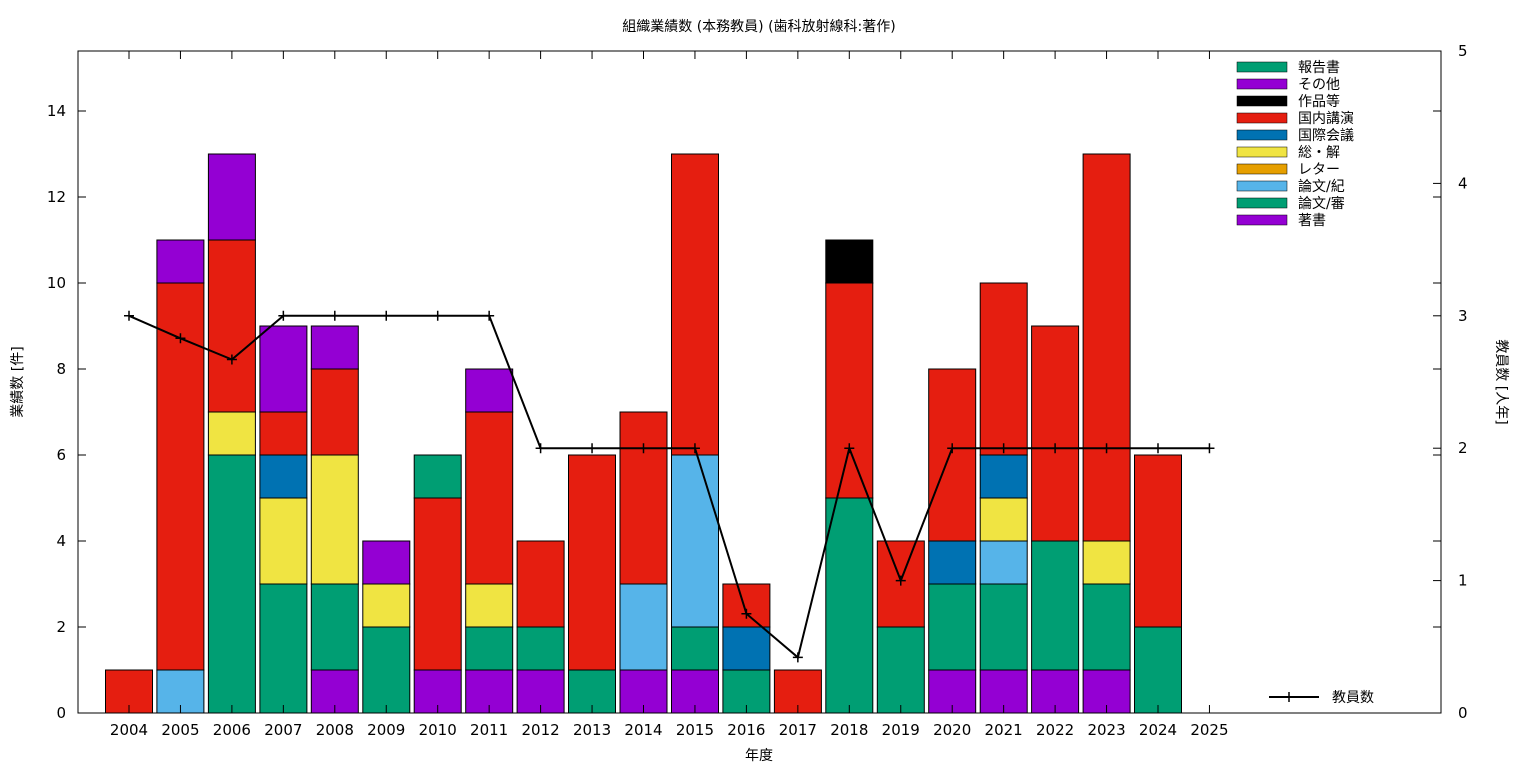 The image size is (1536, 768). Describe the element at coordinates (1319, 101) in the screenshot. I see `legend-label: 作品等` at that location.